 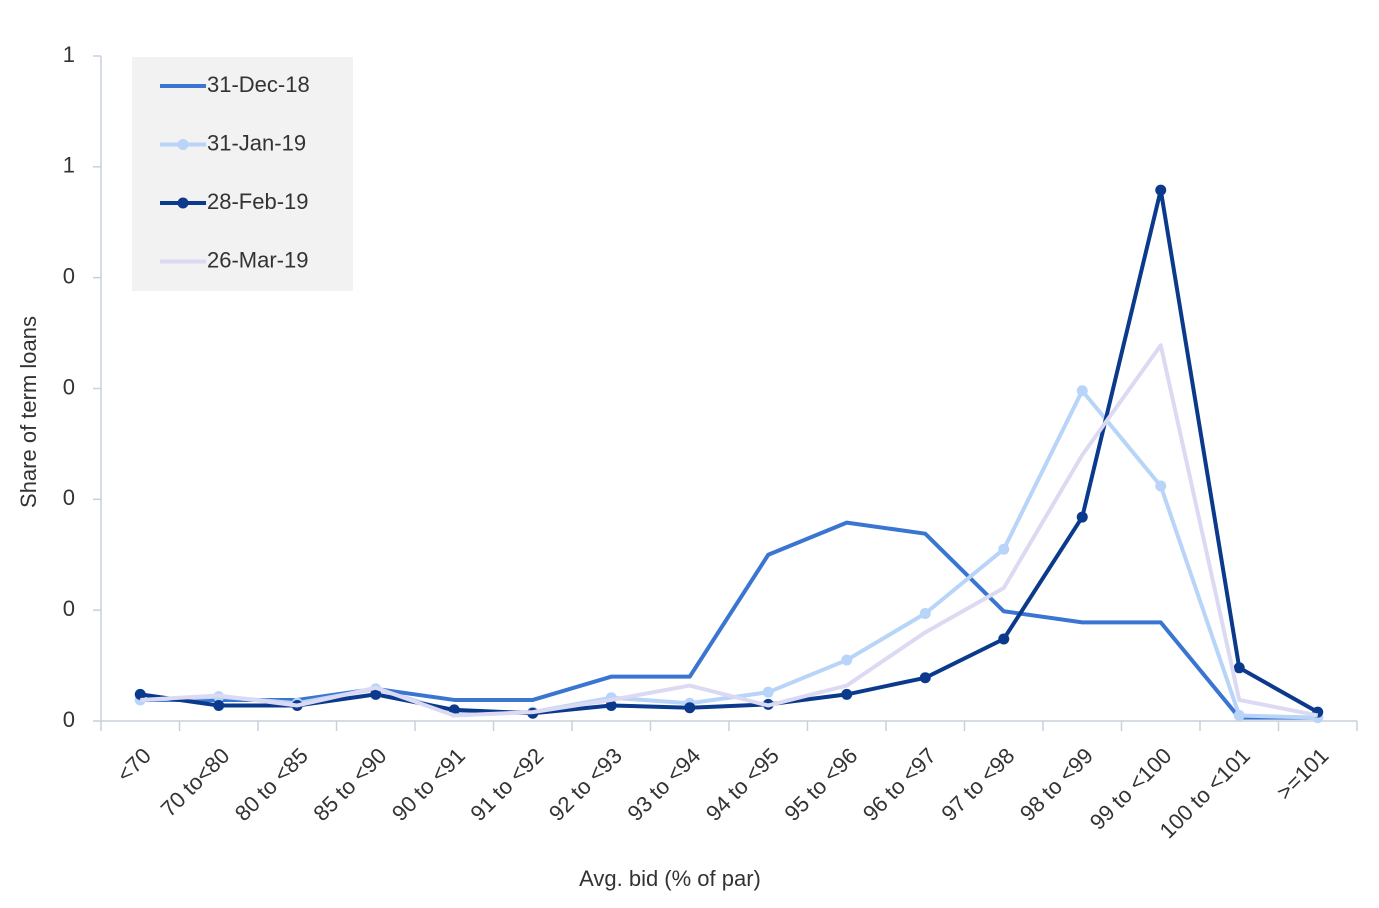 I want to click on x-tick-label: 85 to <90, so click(x=349, y=784).